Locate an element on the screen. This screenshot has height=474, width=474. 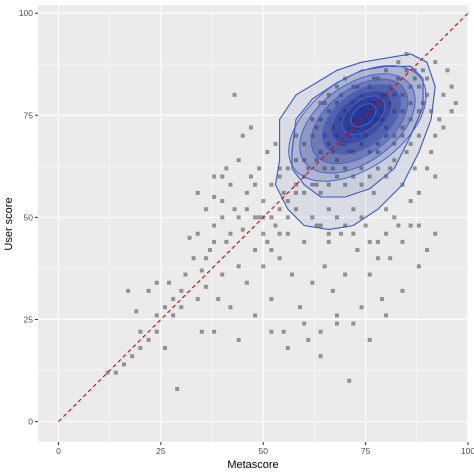
x-tick-label: 50 is located at coordinates (264, 451).